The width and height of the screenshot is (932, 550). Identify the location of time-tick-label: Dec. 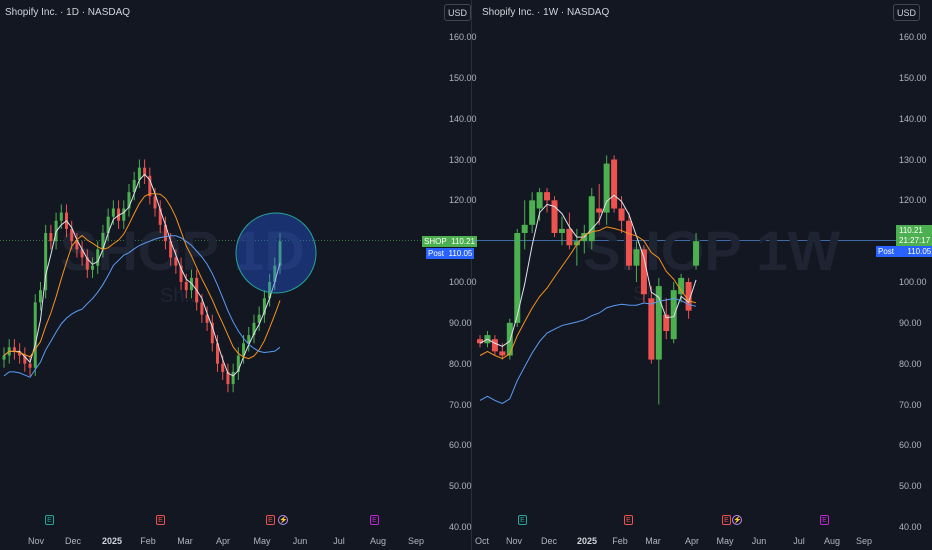
(73, 541).